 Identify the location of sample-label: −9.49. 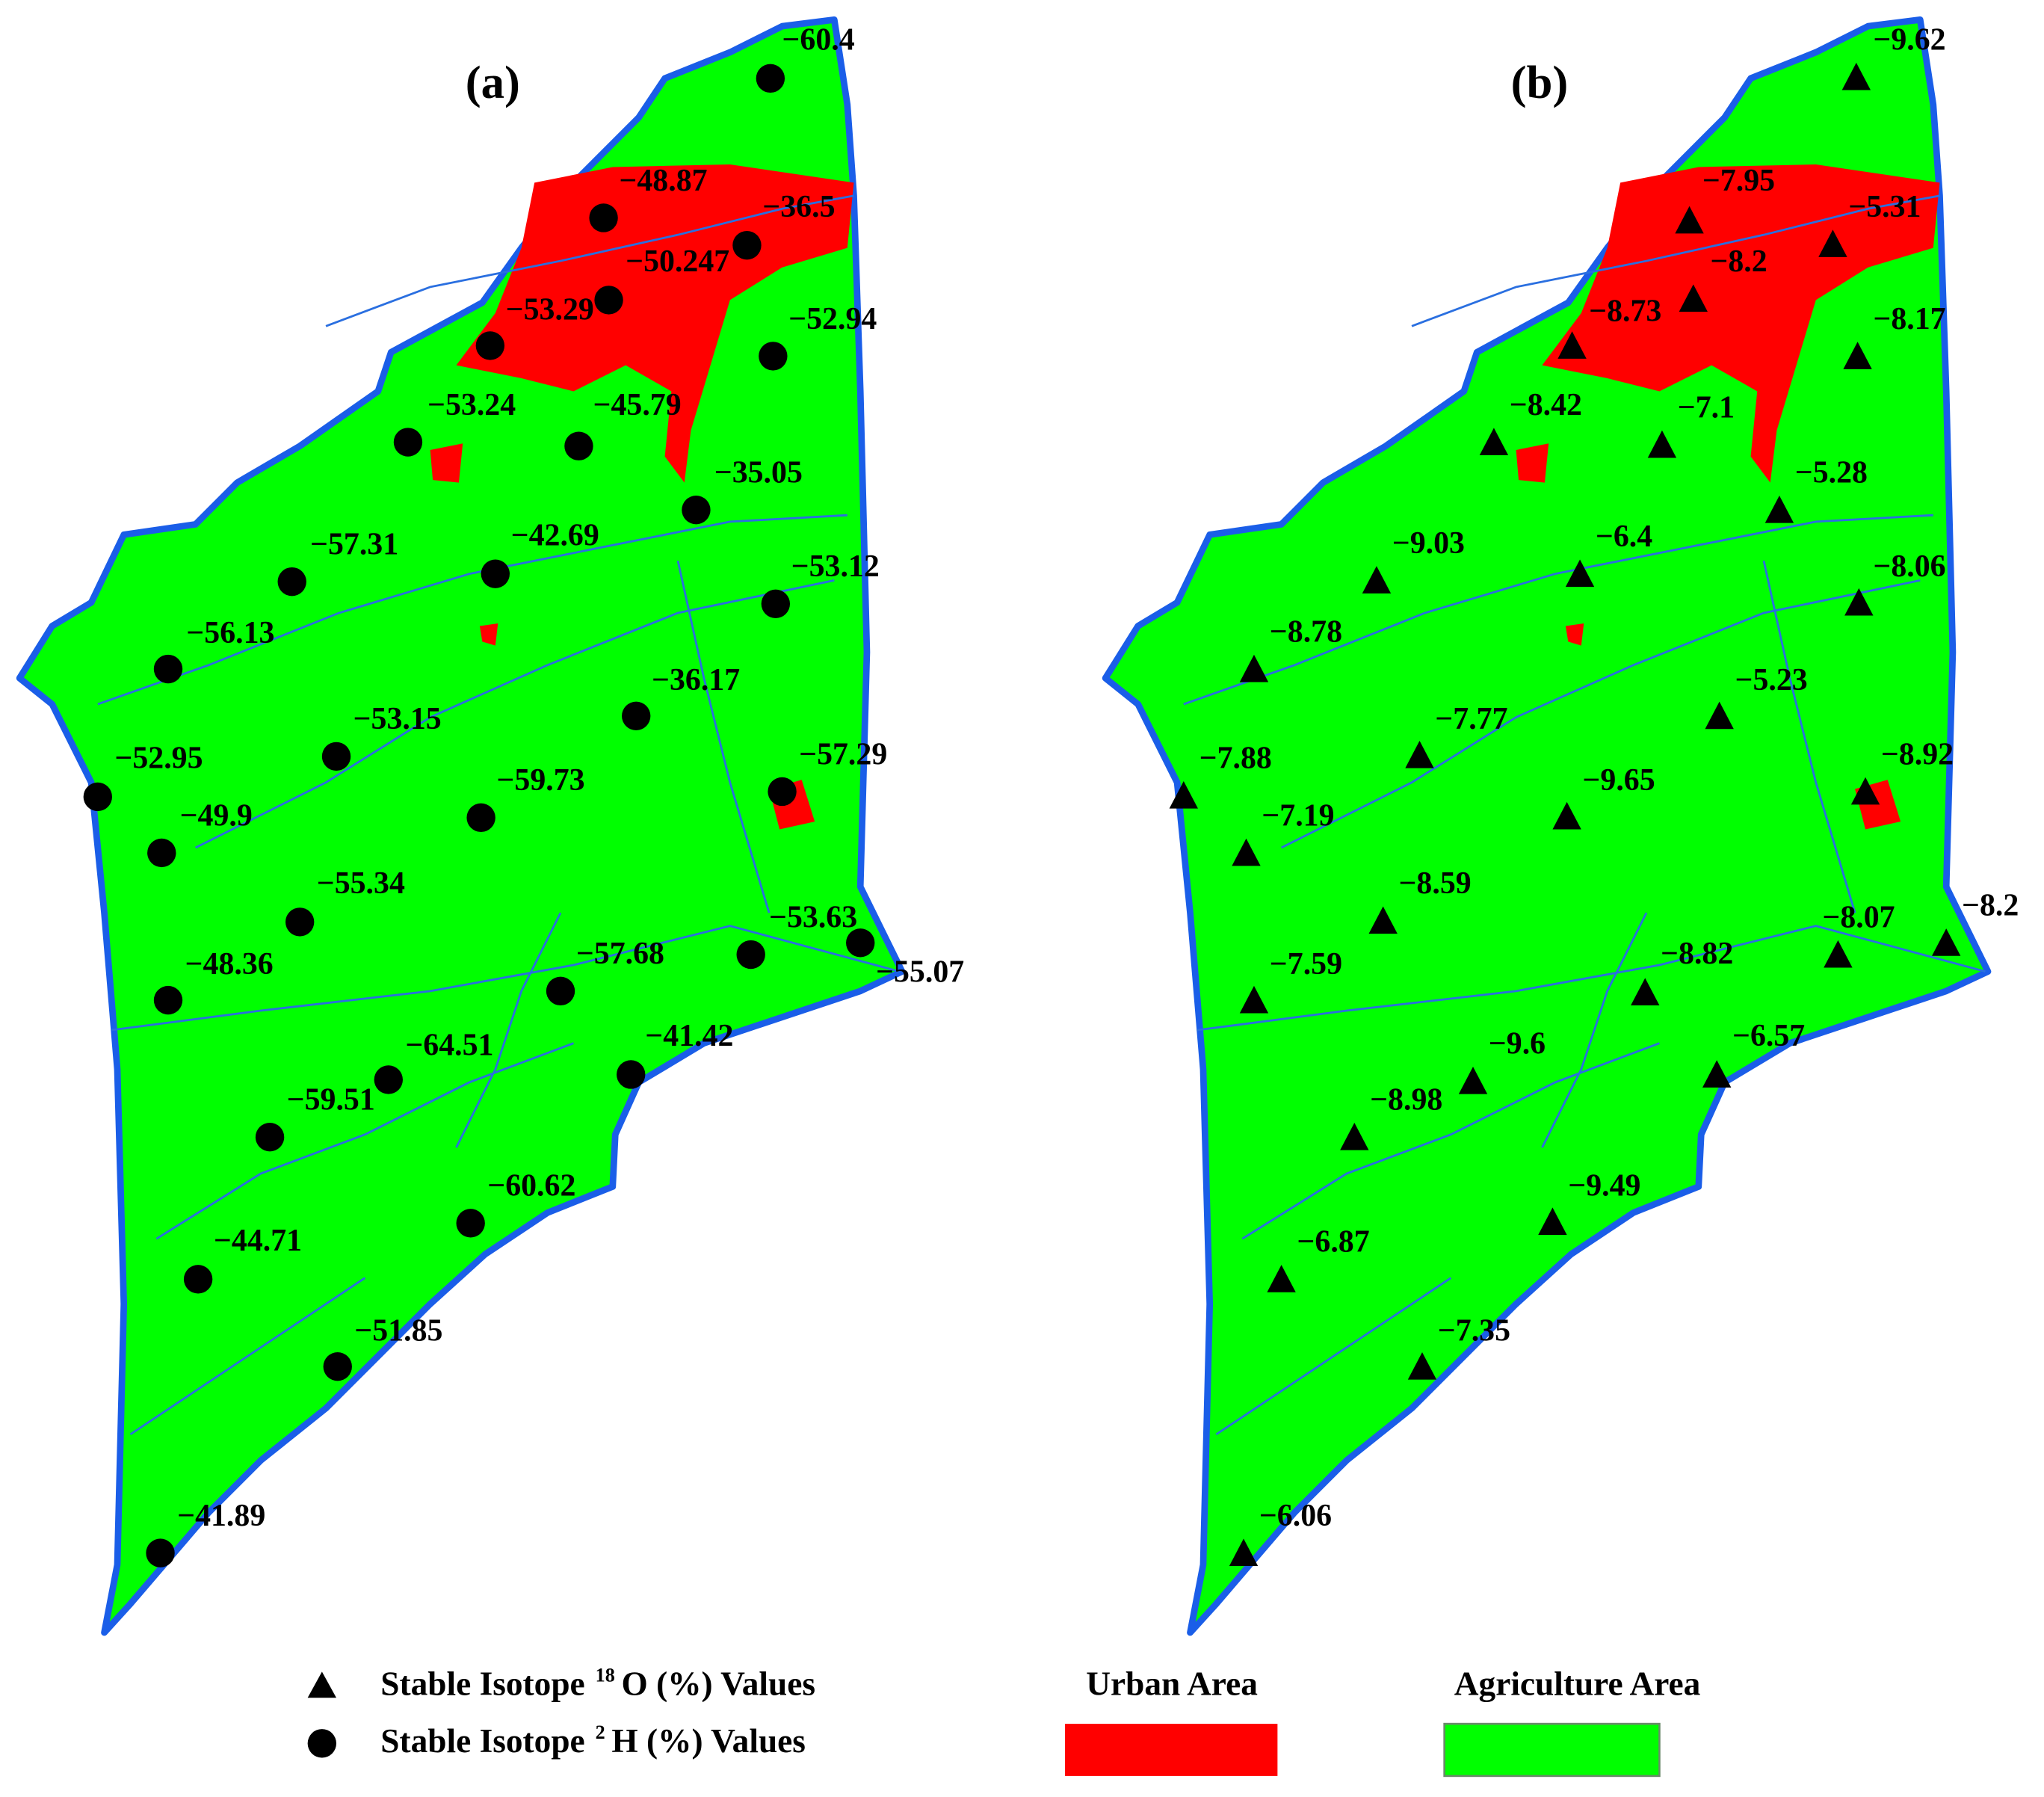
(1604, 1186).